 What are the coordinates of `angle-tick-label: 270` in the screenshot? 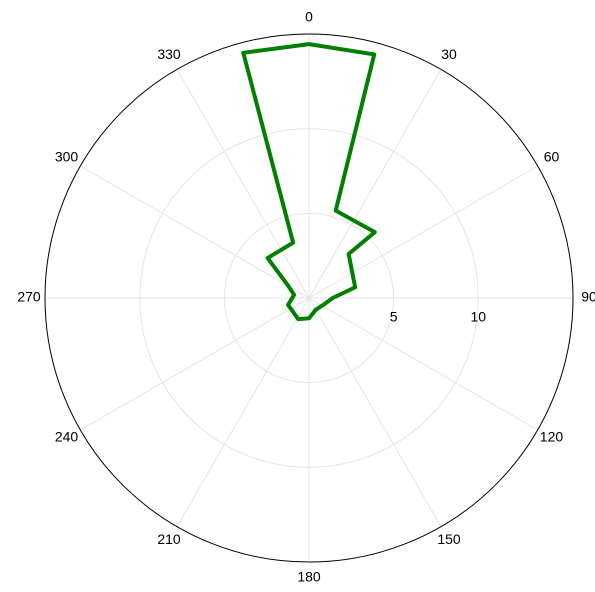 It's located at (29, 297).